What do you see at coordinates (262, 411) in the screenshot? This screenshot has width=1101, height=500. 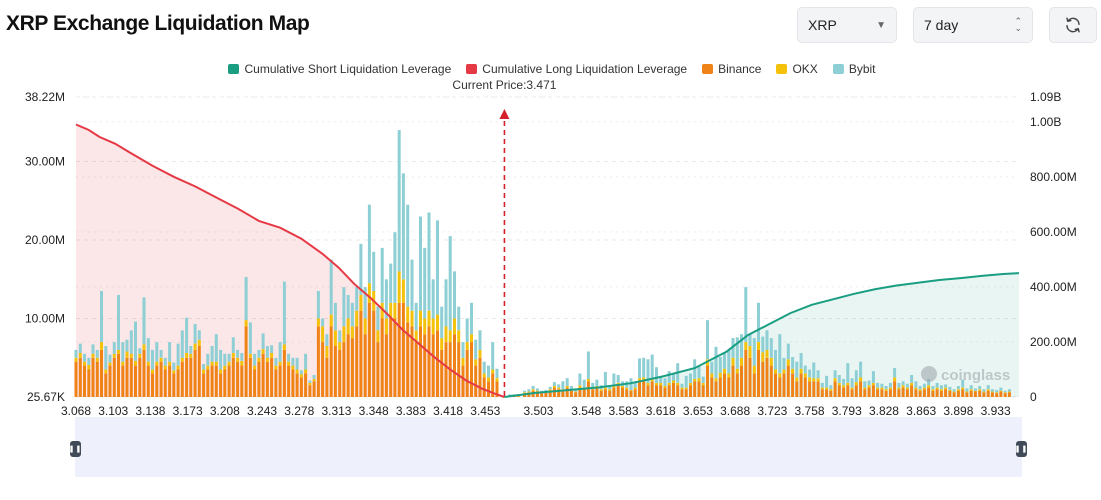 I see `x-tick-label: 3.243` at bounding box center [262, 411].